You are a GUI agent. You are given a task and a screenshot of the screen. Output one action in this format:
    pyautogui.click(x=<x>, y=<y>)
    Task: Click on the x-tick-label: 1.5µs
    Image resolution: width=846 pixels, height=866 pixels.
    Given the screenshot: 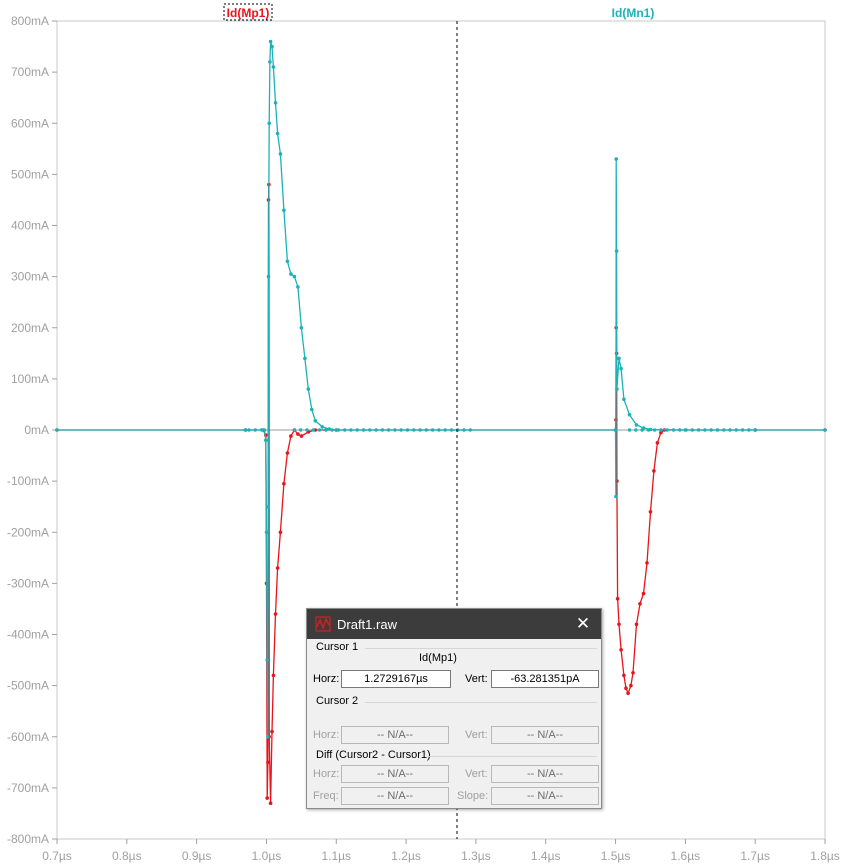 What is the action you would take?
    pyautogui.click(x=616, y=856)
    